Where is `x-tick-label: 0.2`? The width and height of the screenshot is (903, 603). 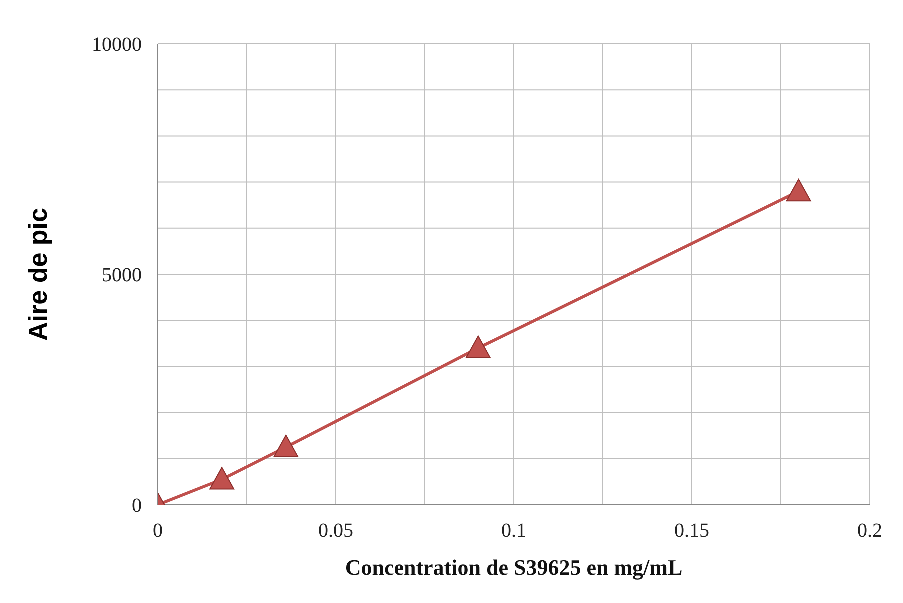
x-tick-label: 0.2 is located at coordinates (870, 531).